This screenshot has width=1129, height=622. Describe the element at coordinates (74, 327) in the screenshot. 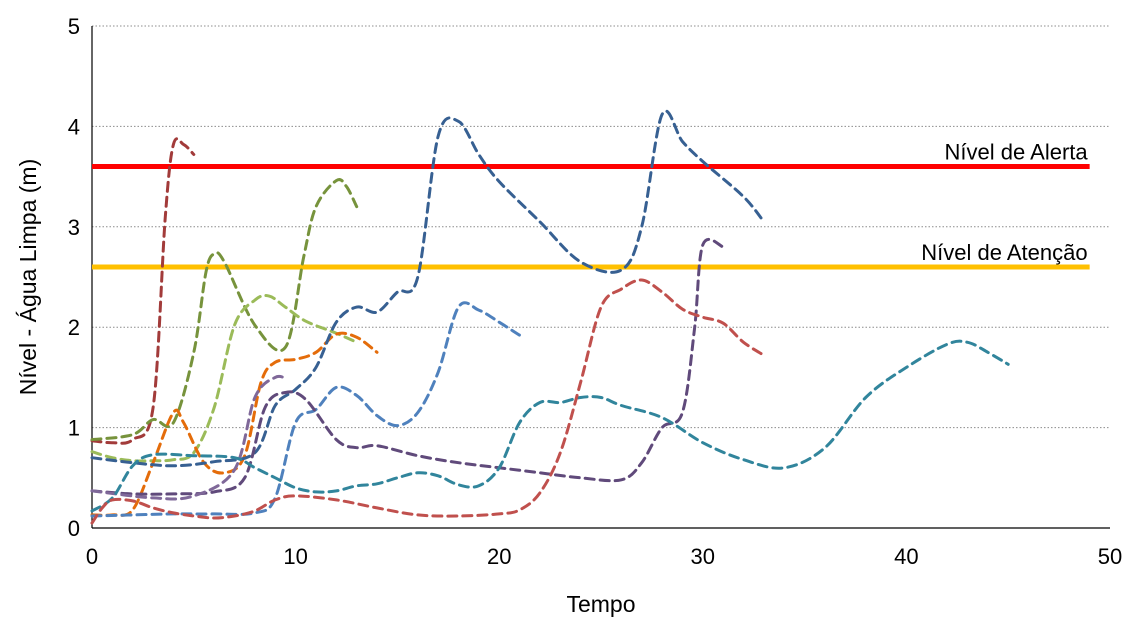

I see `y-tick-label: 2` at that location.